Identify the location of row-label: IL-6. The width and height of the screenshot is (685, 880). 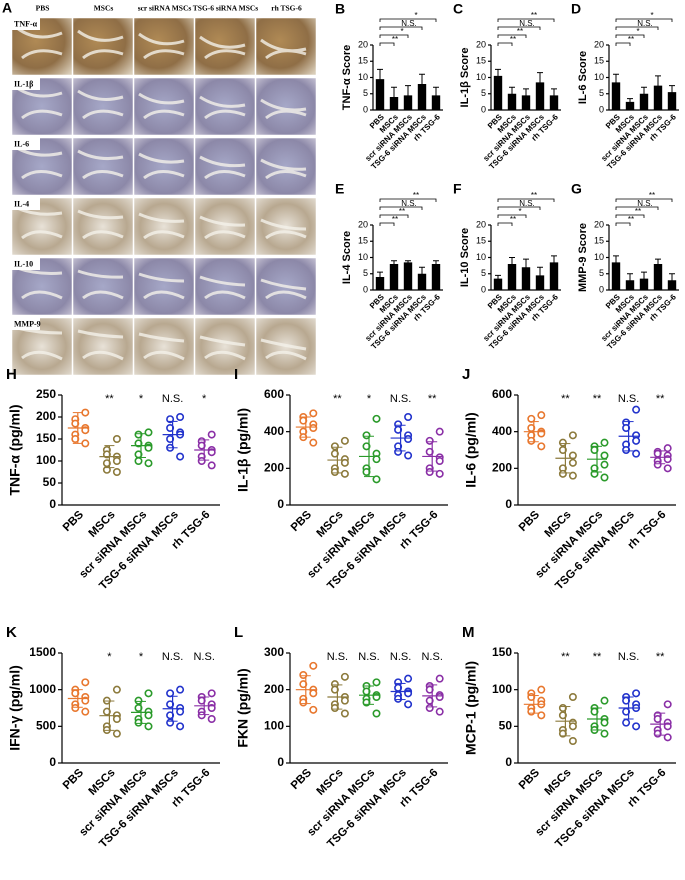
(21, 143).